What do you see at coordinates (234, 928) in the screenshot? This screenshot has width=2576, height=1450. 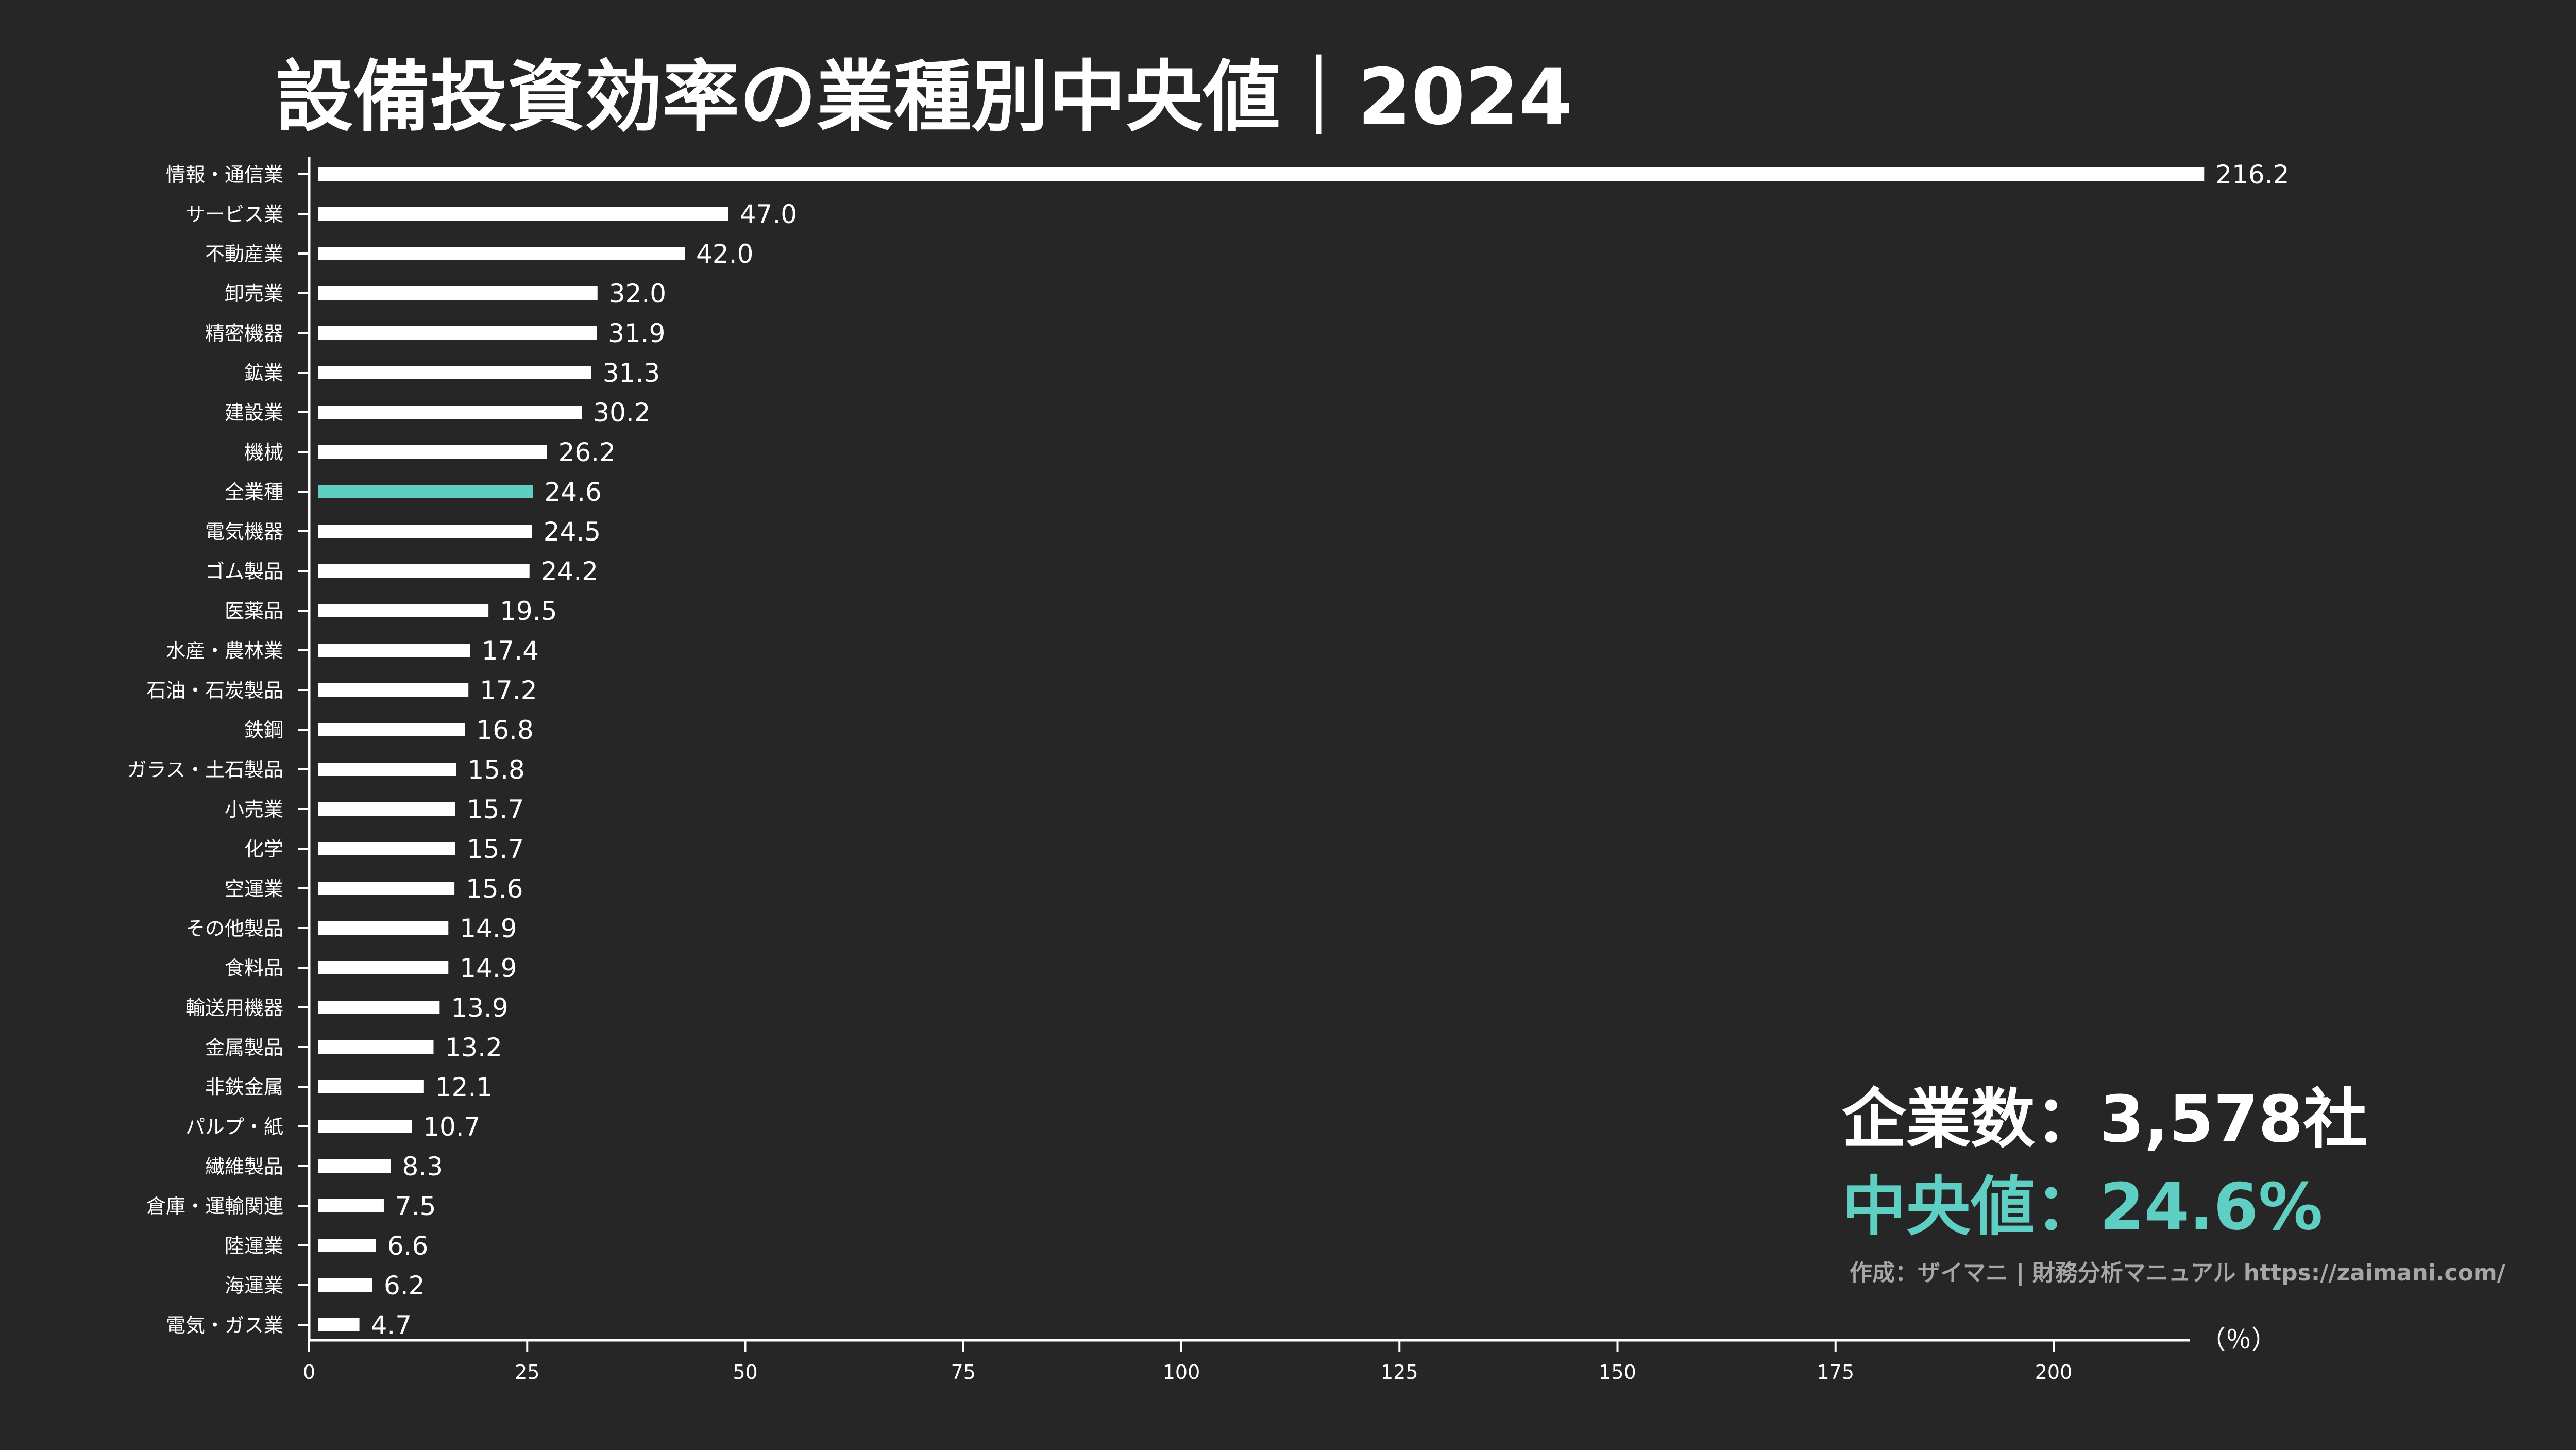 I see `category-label: その他製品` at bounding box center [234, 928].